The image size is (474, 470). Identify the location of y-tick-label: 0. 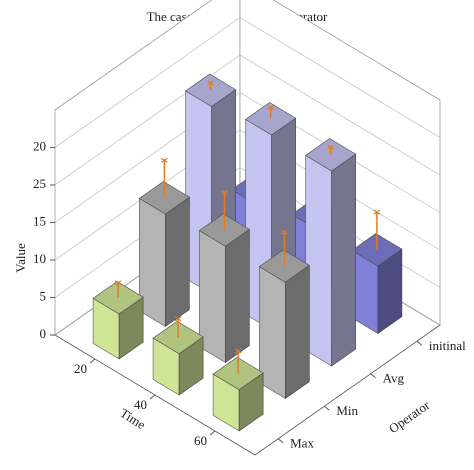
(43, 333).